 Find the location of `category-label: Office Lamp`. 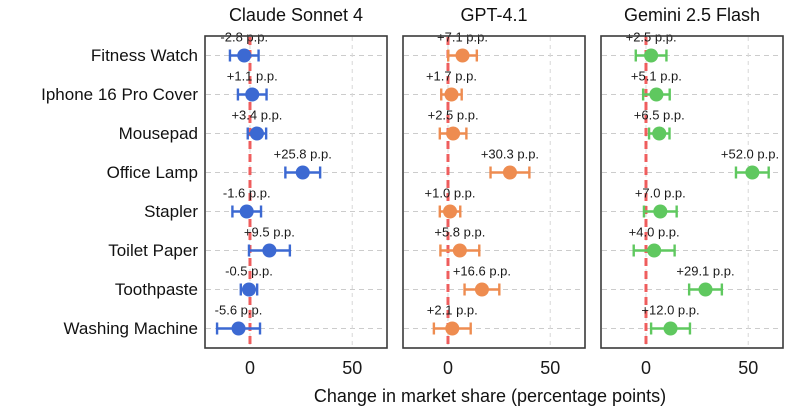

category-label: Office Lamp is located at coordinates (152, 172).